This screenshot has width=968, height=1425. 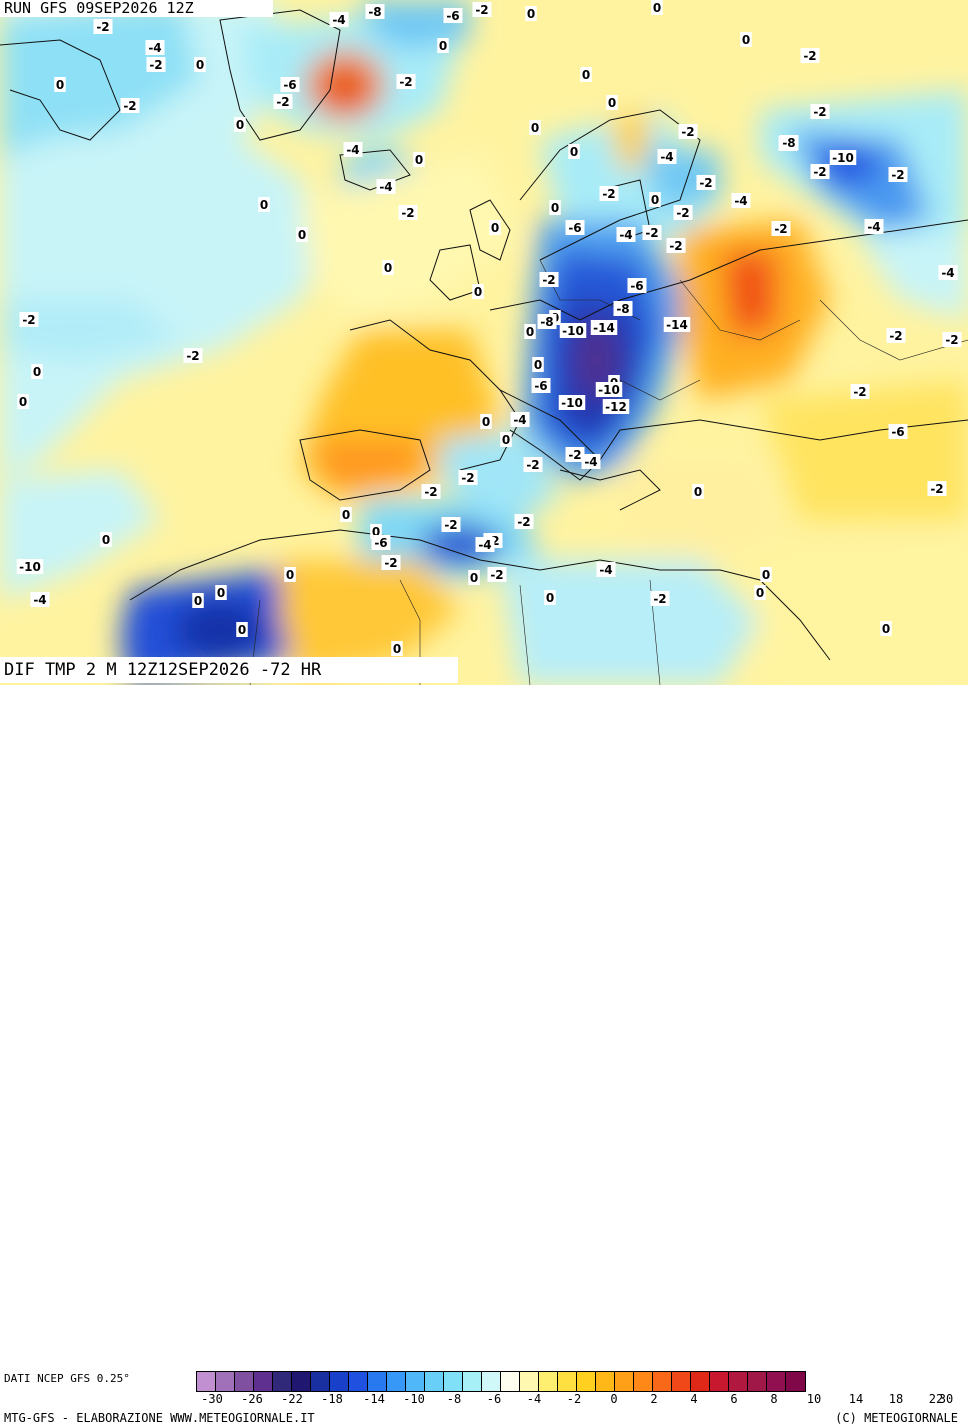 I want to click on run-label: RUN GFS 09SEP2026 12Z, so click(x=136, y=8).